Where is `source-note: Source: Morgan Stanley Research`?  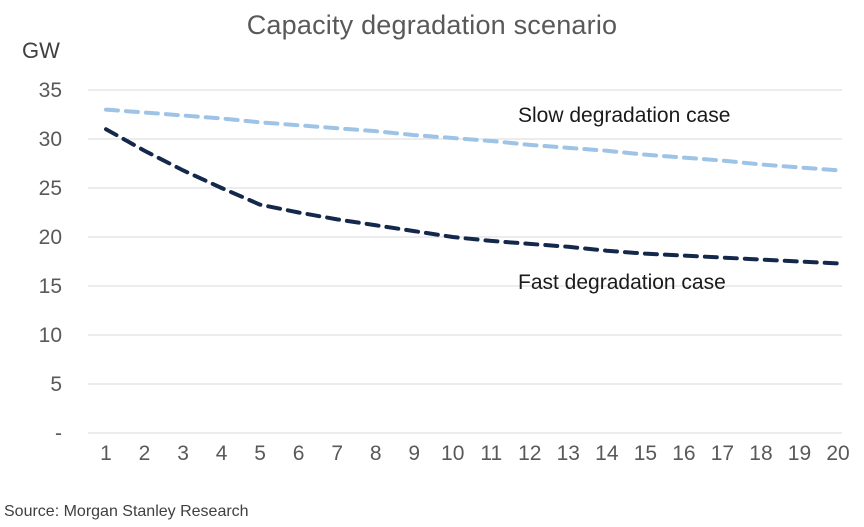 source-note: Source: Morgan Stanley Research is located at coordinates (126, 511).